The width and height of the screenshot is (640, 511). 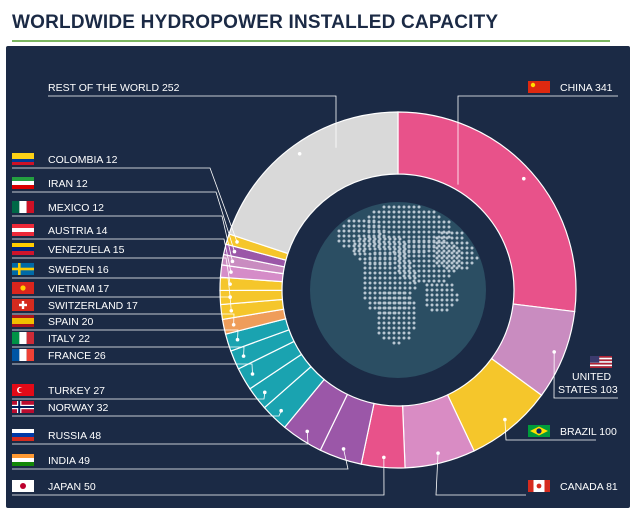 I want to click on leader-dot-venezuela, so click(x=230, y=284).